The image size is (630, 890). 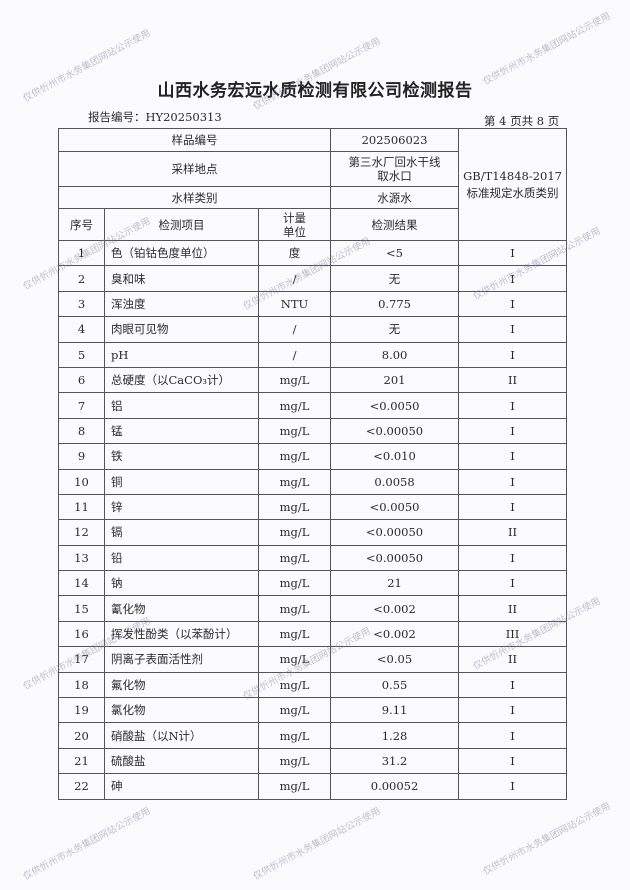 I want to click on row-item: 铅, so click(x=181, y=558).